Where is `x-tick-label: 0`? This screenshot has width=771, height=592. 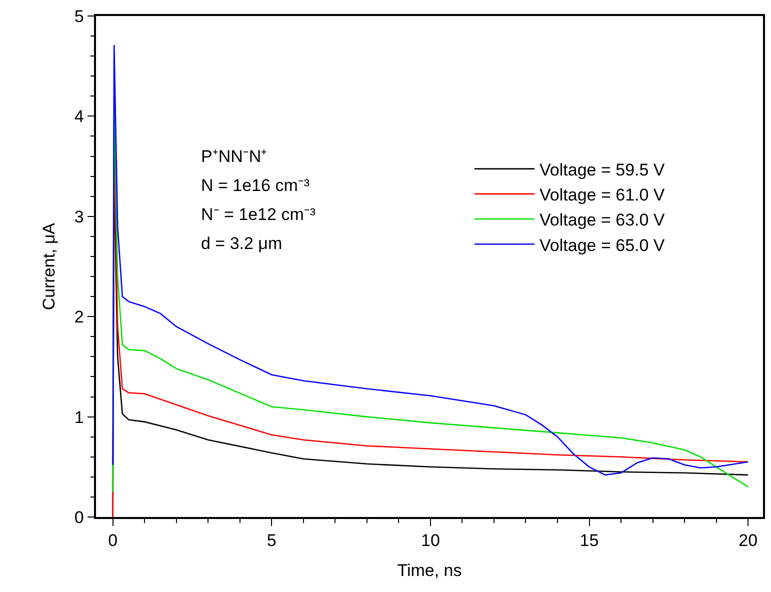 x-tick-label: 0 is located at coordinates (113, 540).